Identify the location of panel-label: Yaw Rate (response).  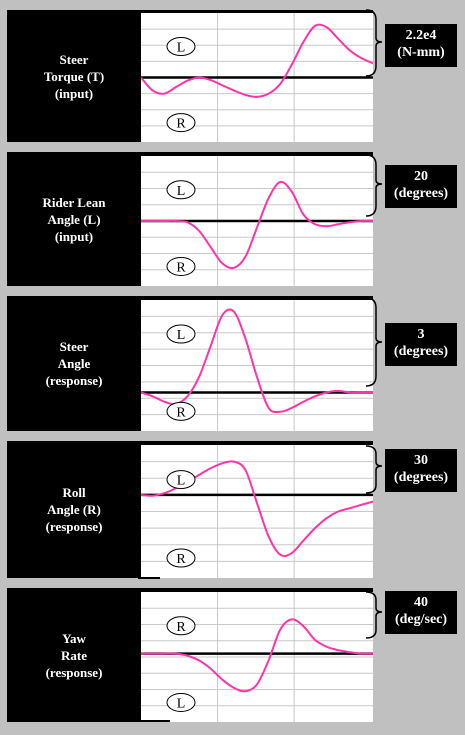
(74, 655).